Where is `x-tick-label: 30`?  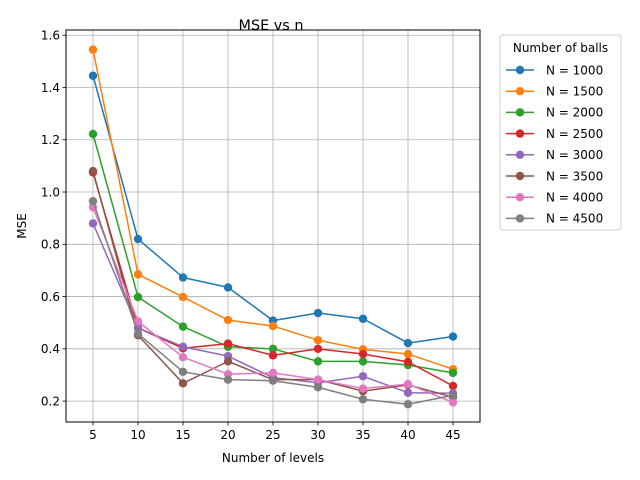
x-tick-label: 30 is located at coordinates (317, 435).